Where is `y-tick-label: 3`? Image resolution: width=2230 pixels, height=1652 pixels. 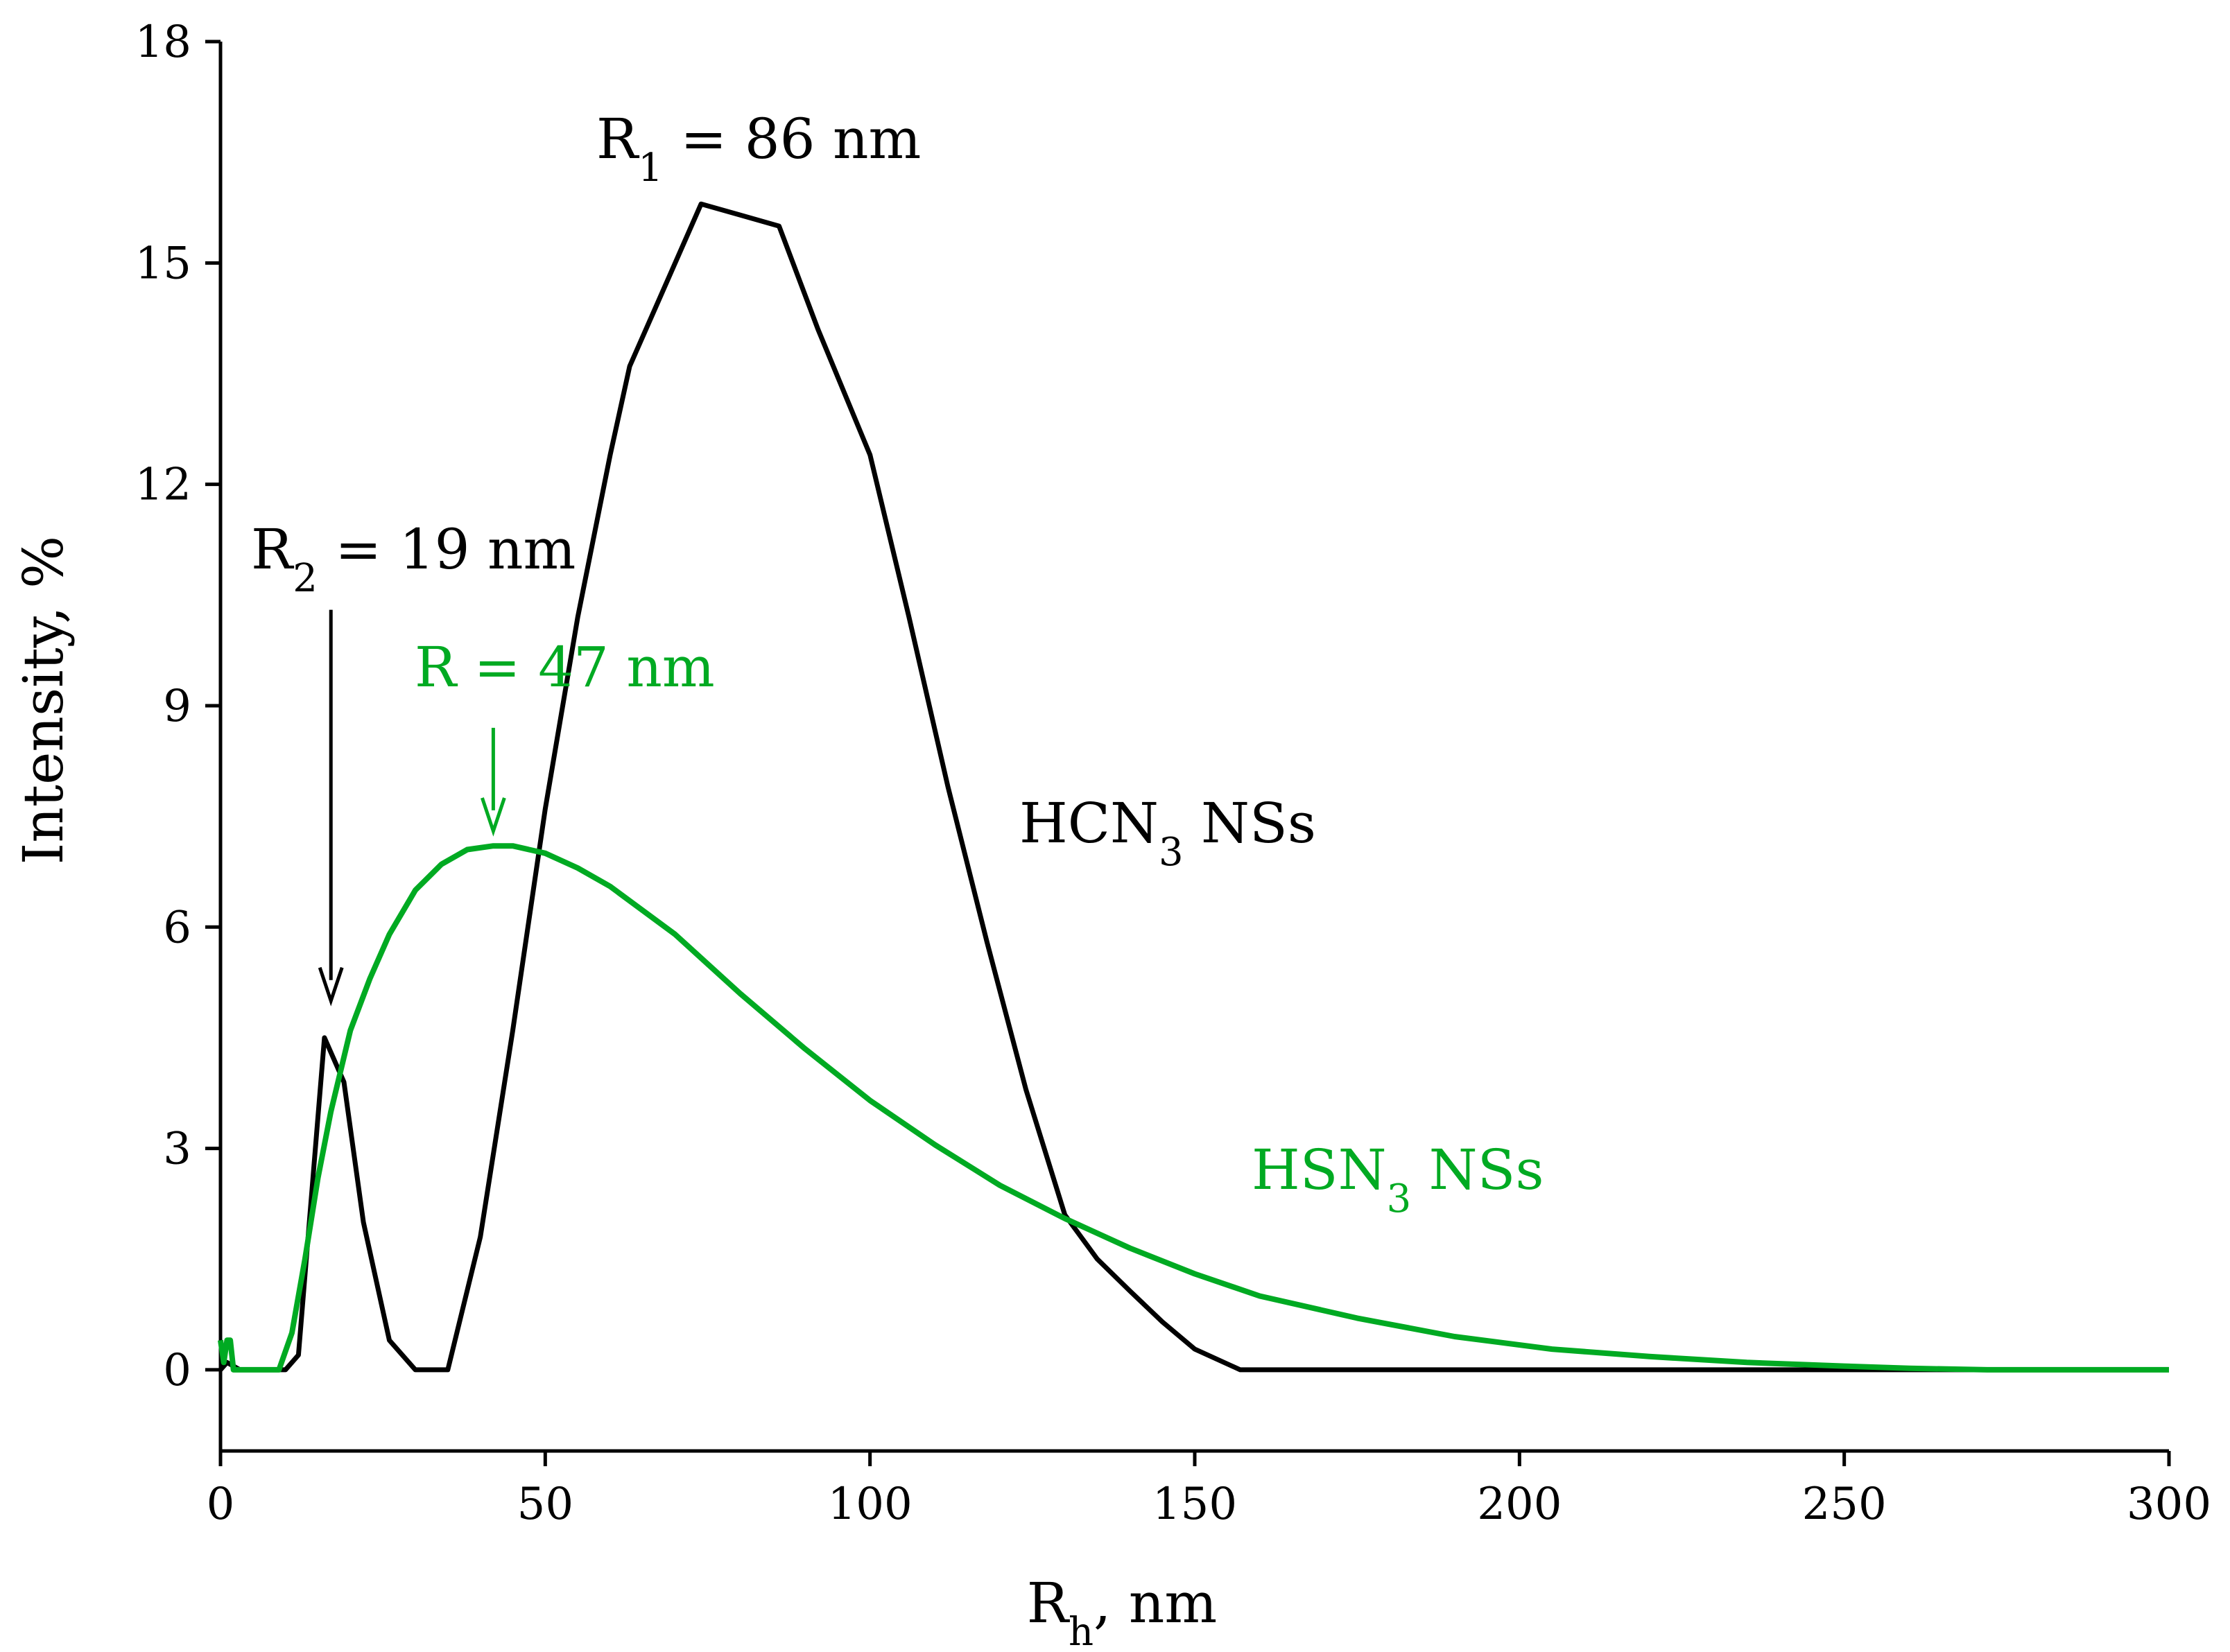 y-tick-label: 3 is located at coordinates (177, 1149).